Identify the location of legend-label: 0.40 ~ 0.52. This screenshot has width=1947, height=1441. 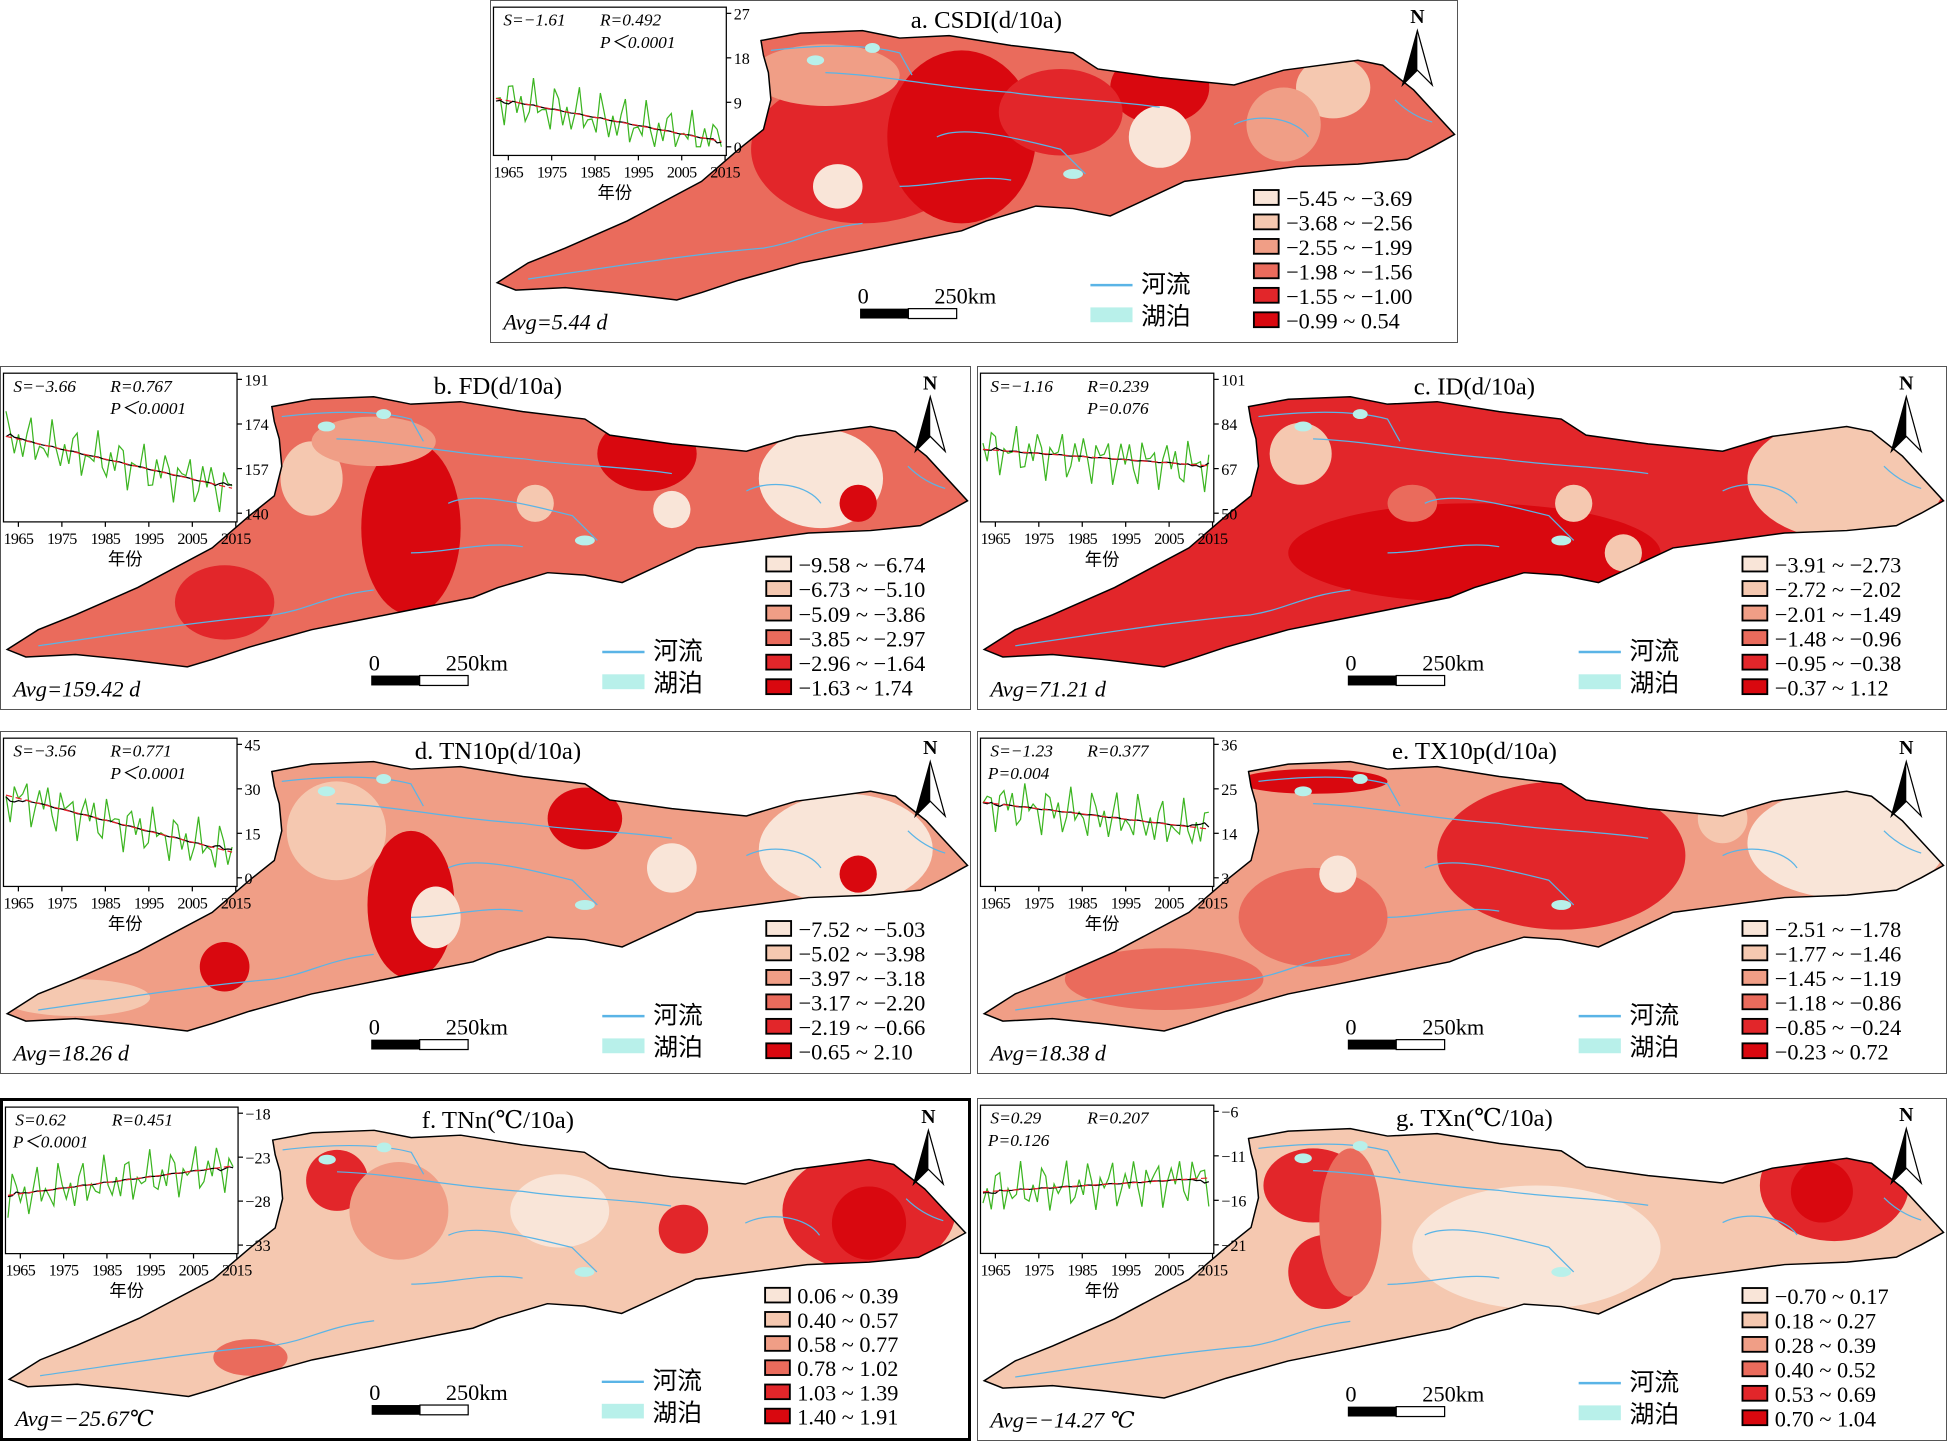
(1825, 1370).